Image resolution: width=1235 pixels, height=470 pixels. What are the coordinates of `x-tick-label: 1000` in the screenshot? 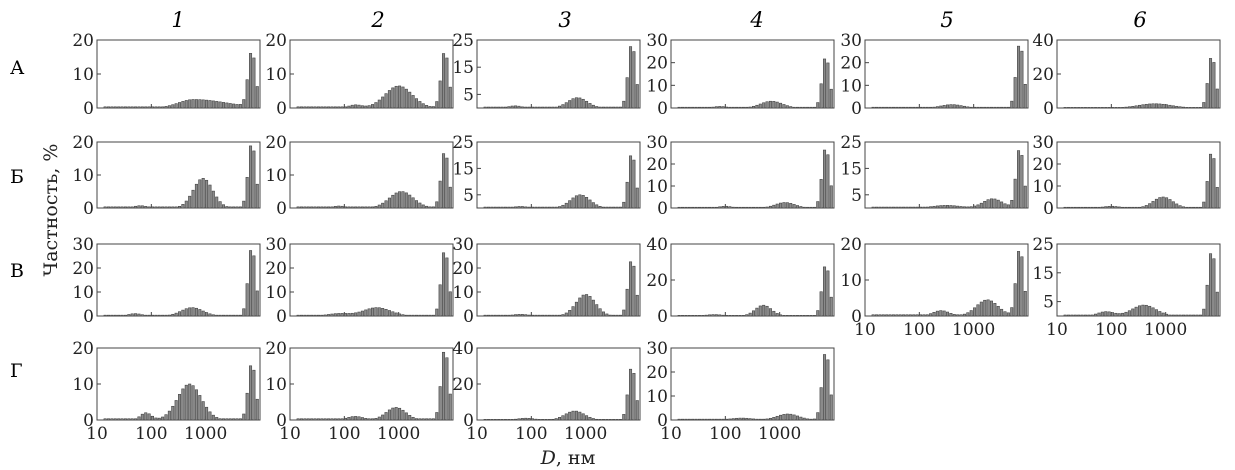 It's located at (779, 434).